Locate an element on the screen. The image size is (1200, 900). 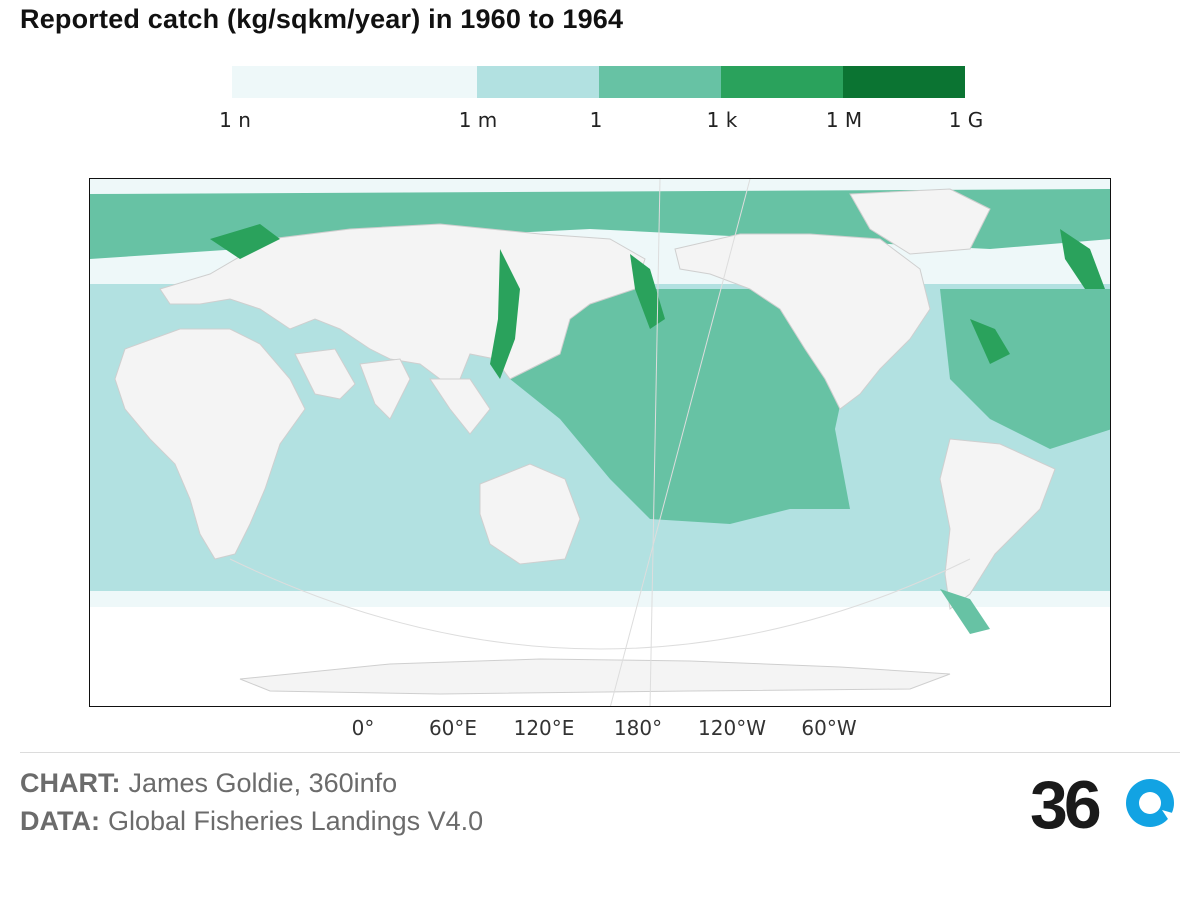
africa is located at coordinates (210, 444).